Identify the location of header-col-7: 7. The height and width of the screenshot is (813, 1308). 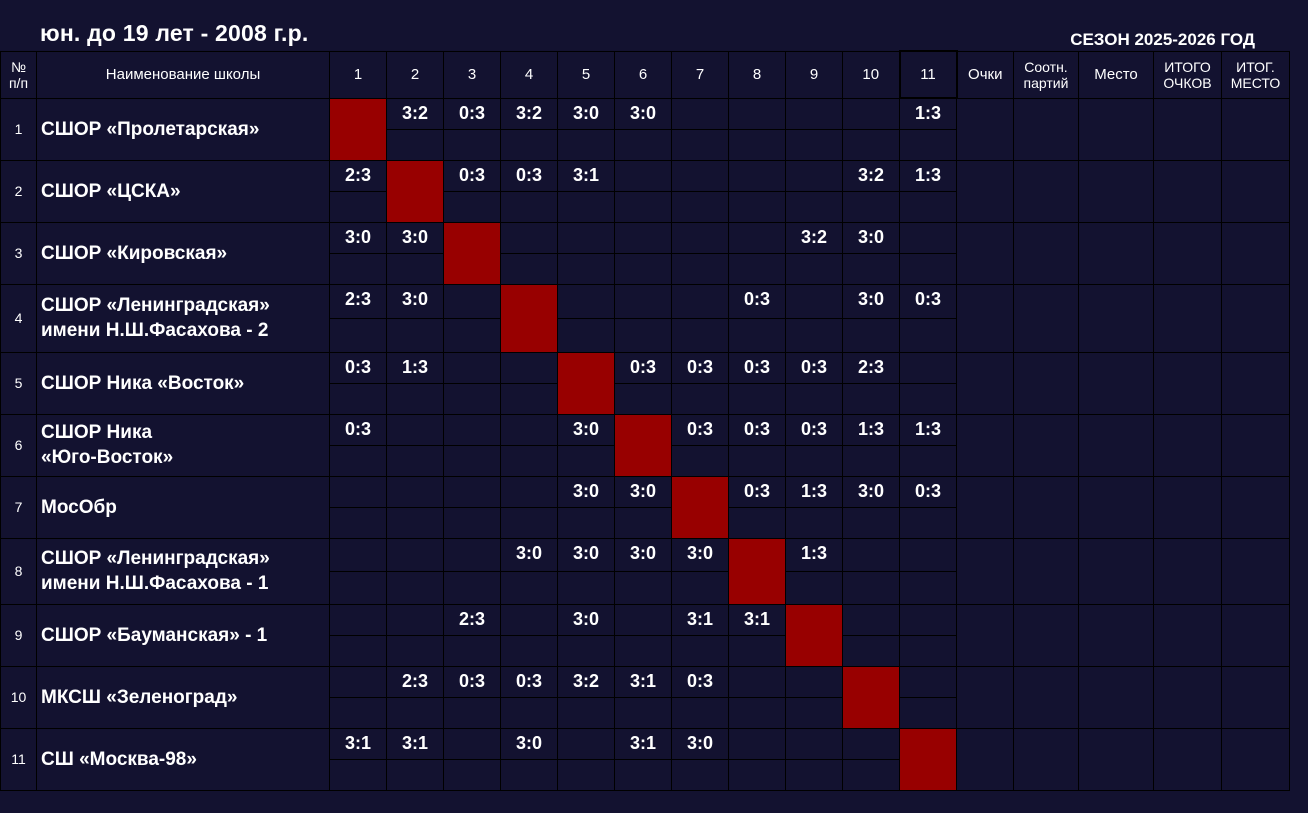
(700, 74).